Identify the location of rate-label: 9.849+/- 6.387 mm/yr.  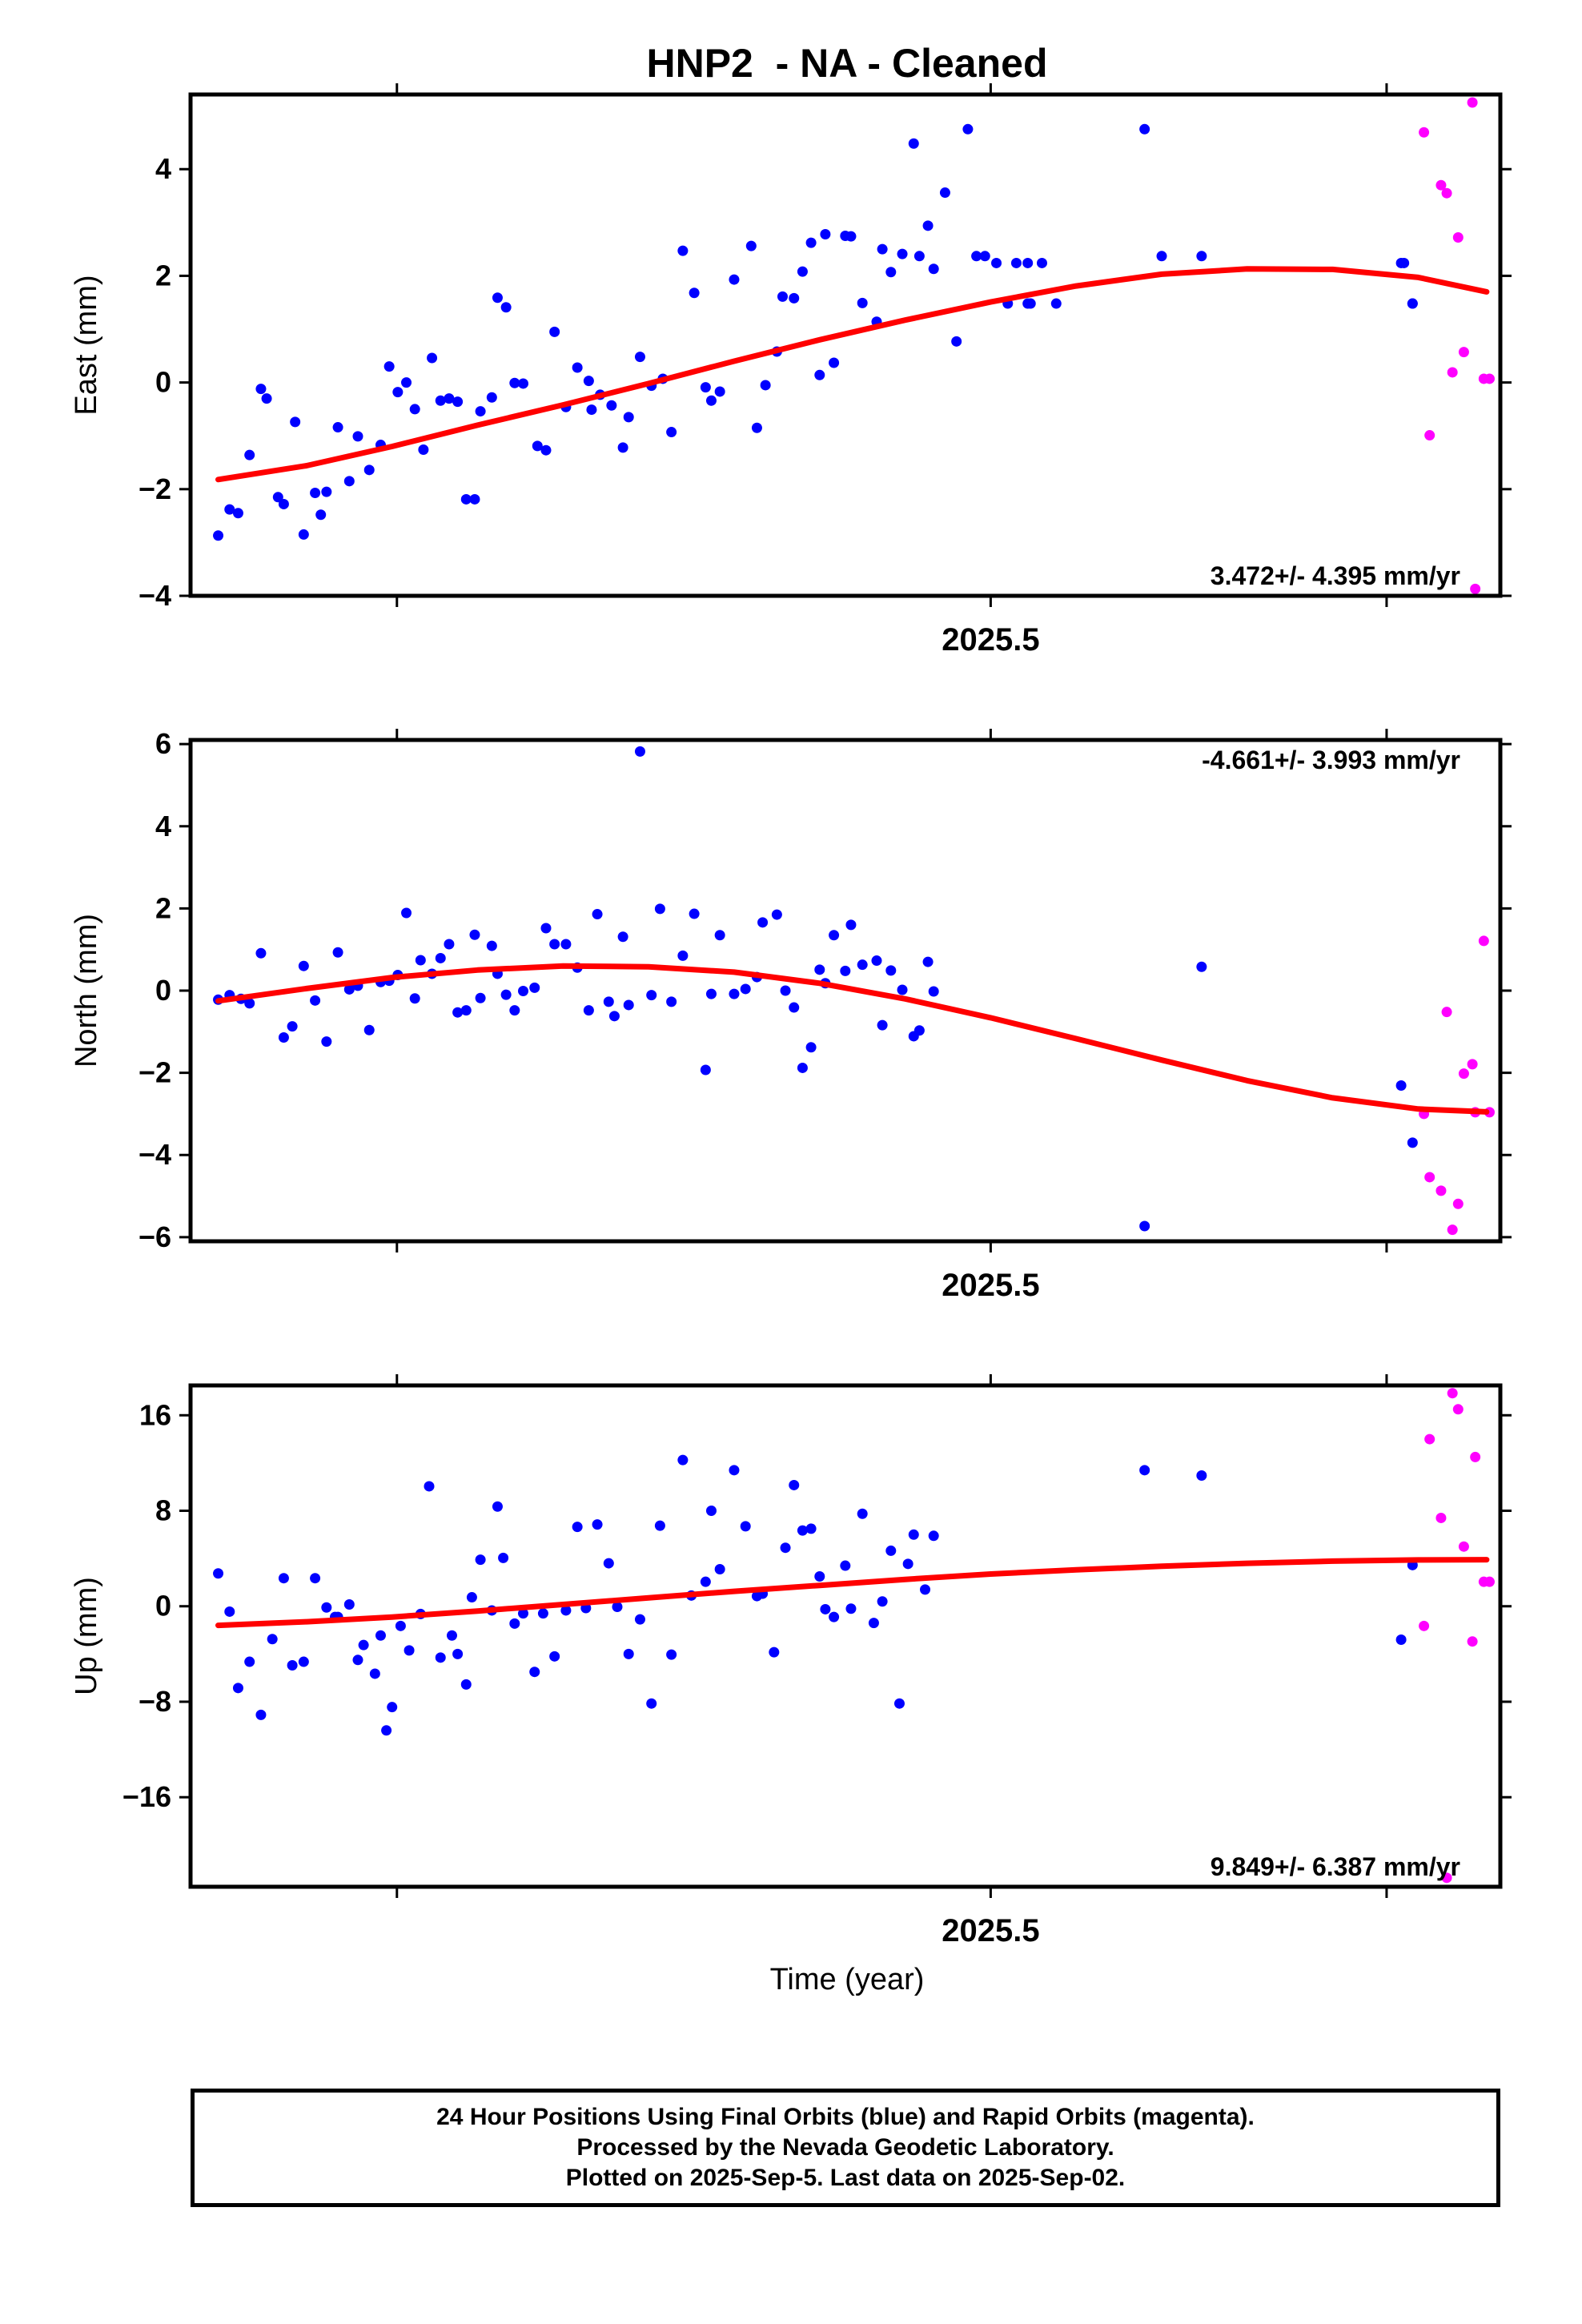
(1335, 1867).